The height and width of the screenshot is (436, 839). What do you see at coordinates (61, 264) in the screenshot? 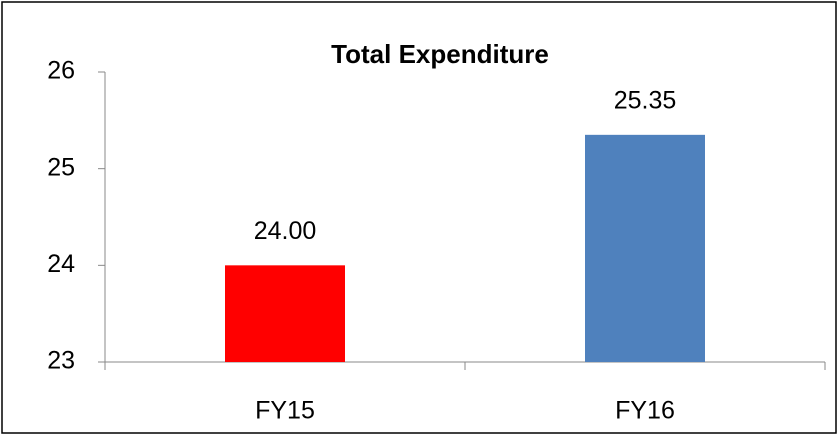
I see `y-tick-label: 24` at bounding box center [61, 264].